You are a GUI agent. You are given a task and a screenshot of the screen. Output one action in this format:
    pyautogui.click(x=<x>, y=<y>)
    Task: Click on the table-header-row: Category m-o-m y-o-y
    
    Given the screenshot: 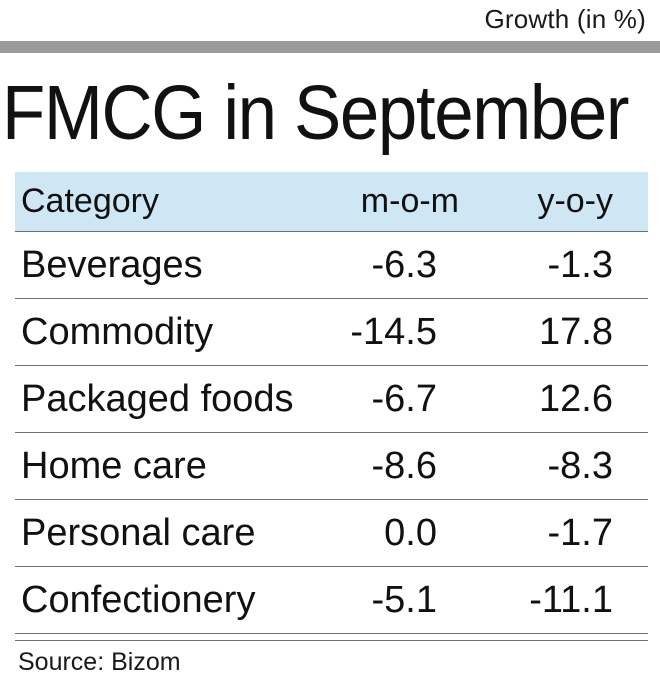 What is the action you would take?
    pyautogui.click(x=331, y=202)
    